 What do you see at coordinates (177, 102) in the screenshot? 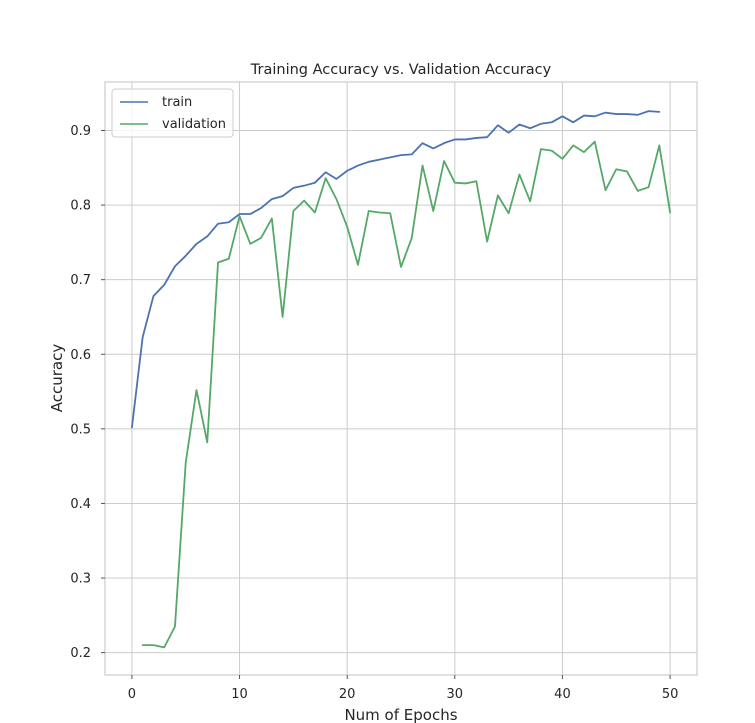
I see `legend-label-train: train` at bounding box center [177, 102].